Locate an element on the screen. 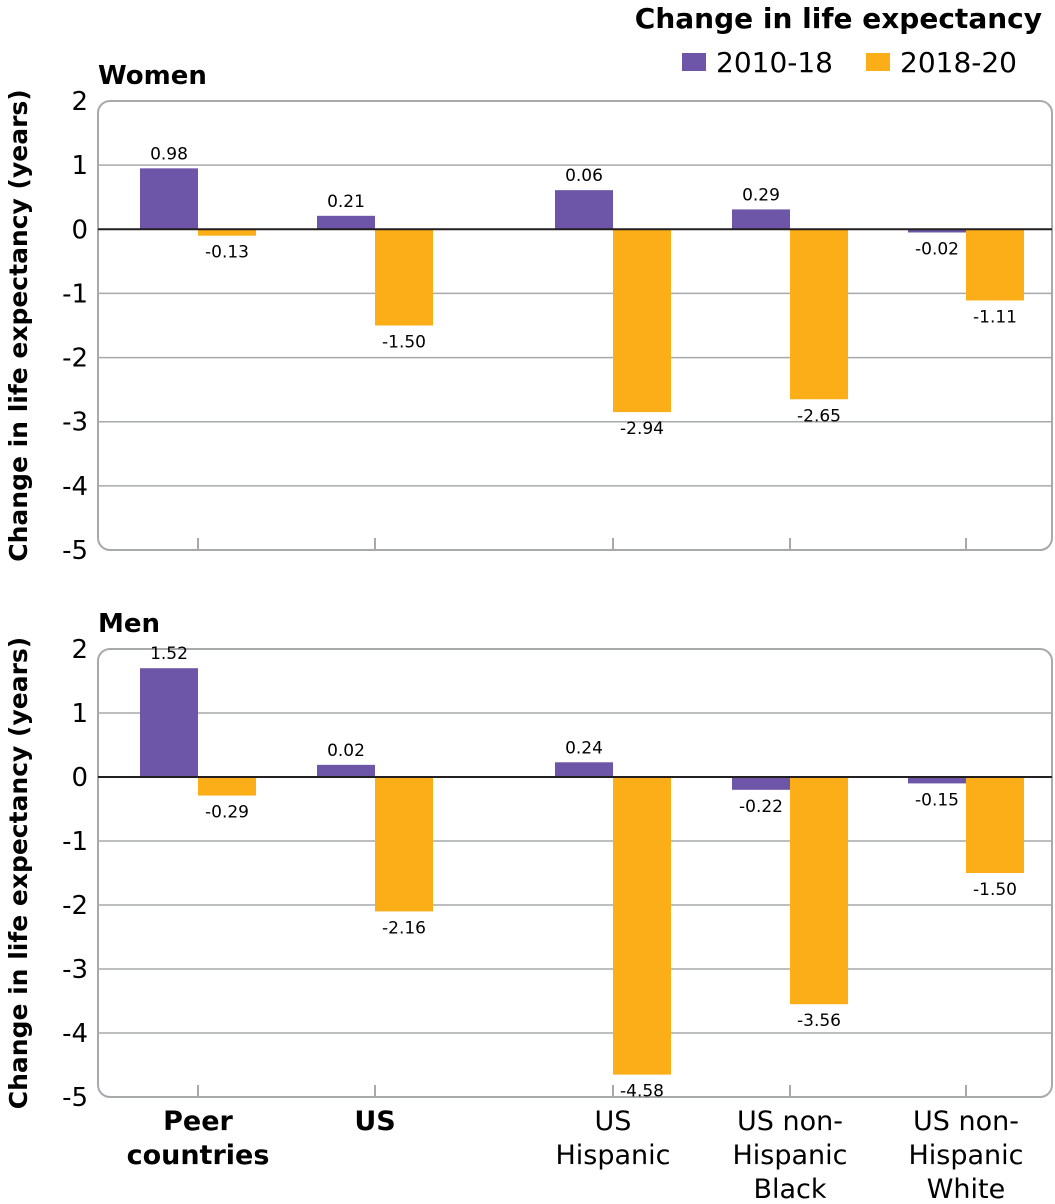 This screenshot has height=1204, width=1055. data-label: -2.65 is located at coordinates (819, 416).